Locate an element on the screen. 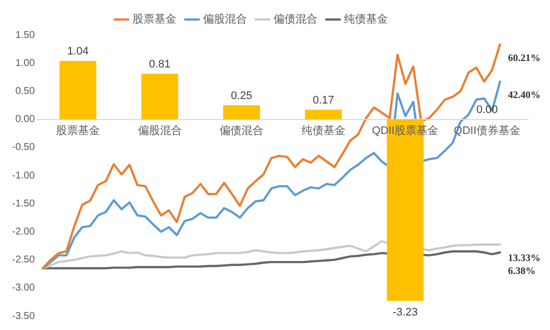 This screenshot has width=550, height=330. annotation: 42.40% is located at coordinates (524, 96).